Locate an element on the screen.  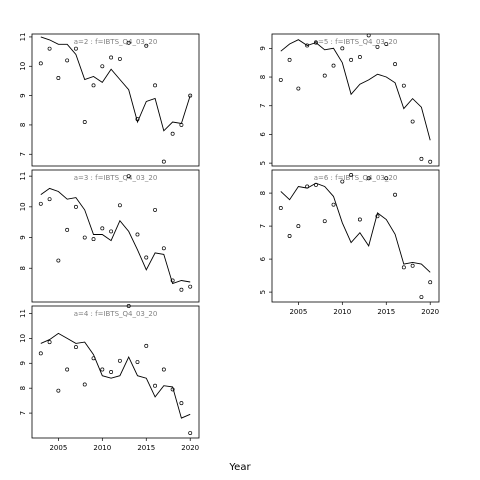
panel-title: a=6 : f=IBTS_Q4_03_20 is located at coordinates (356, 178).